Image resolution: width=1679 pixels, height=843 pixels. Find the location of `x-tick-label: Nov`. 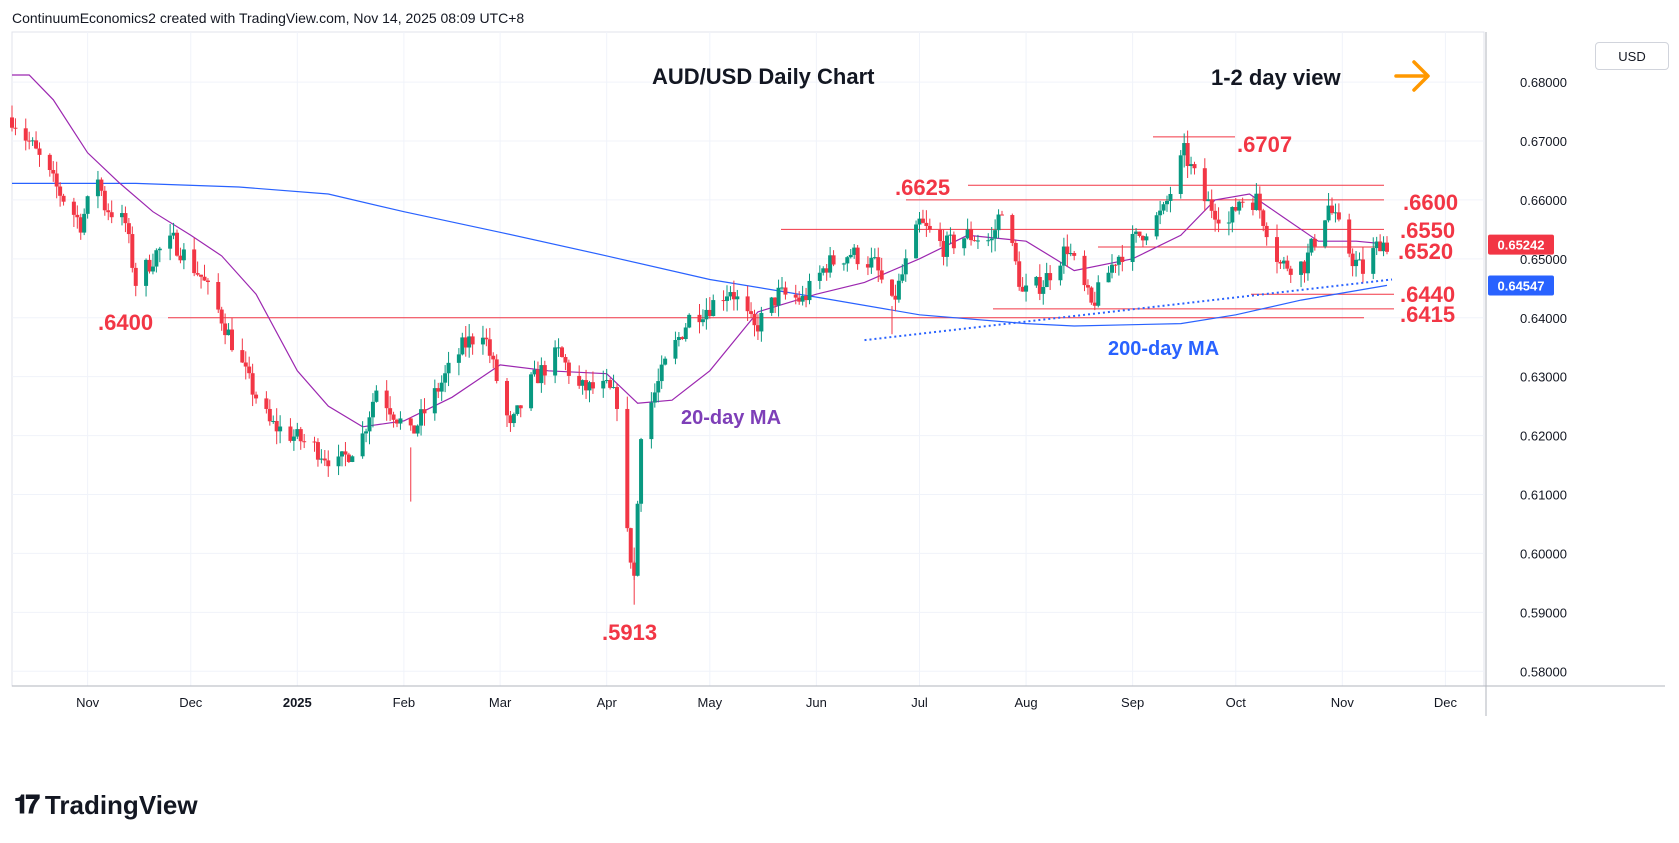

x-tick-label: Nov is located at coordinates (1343, 702).